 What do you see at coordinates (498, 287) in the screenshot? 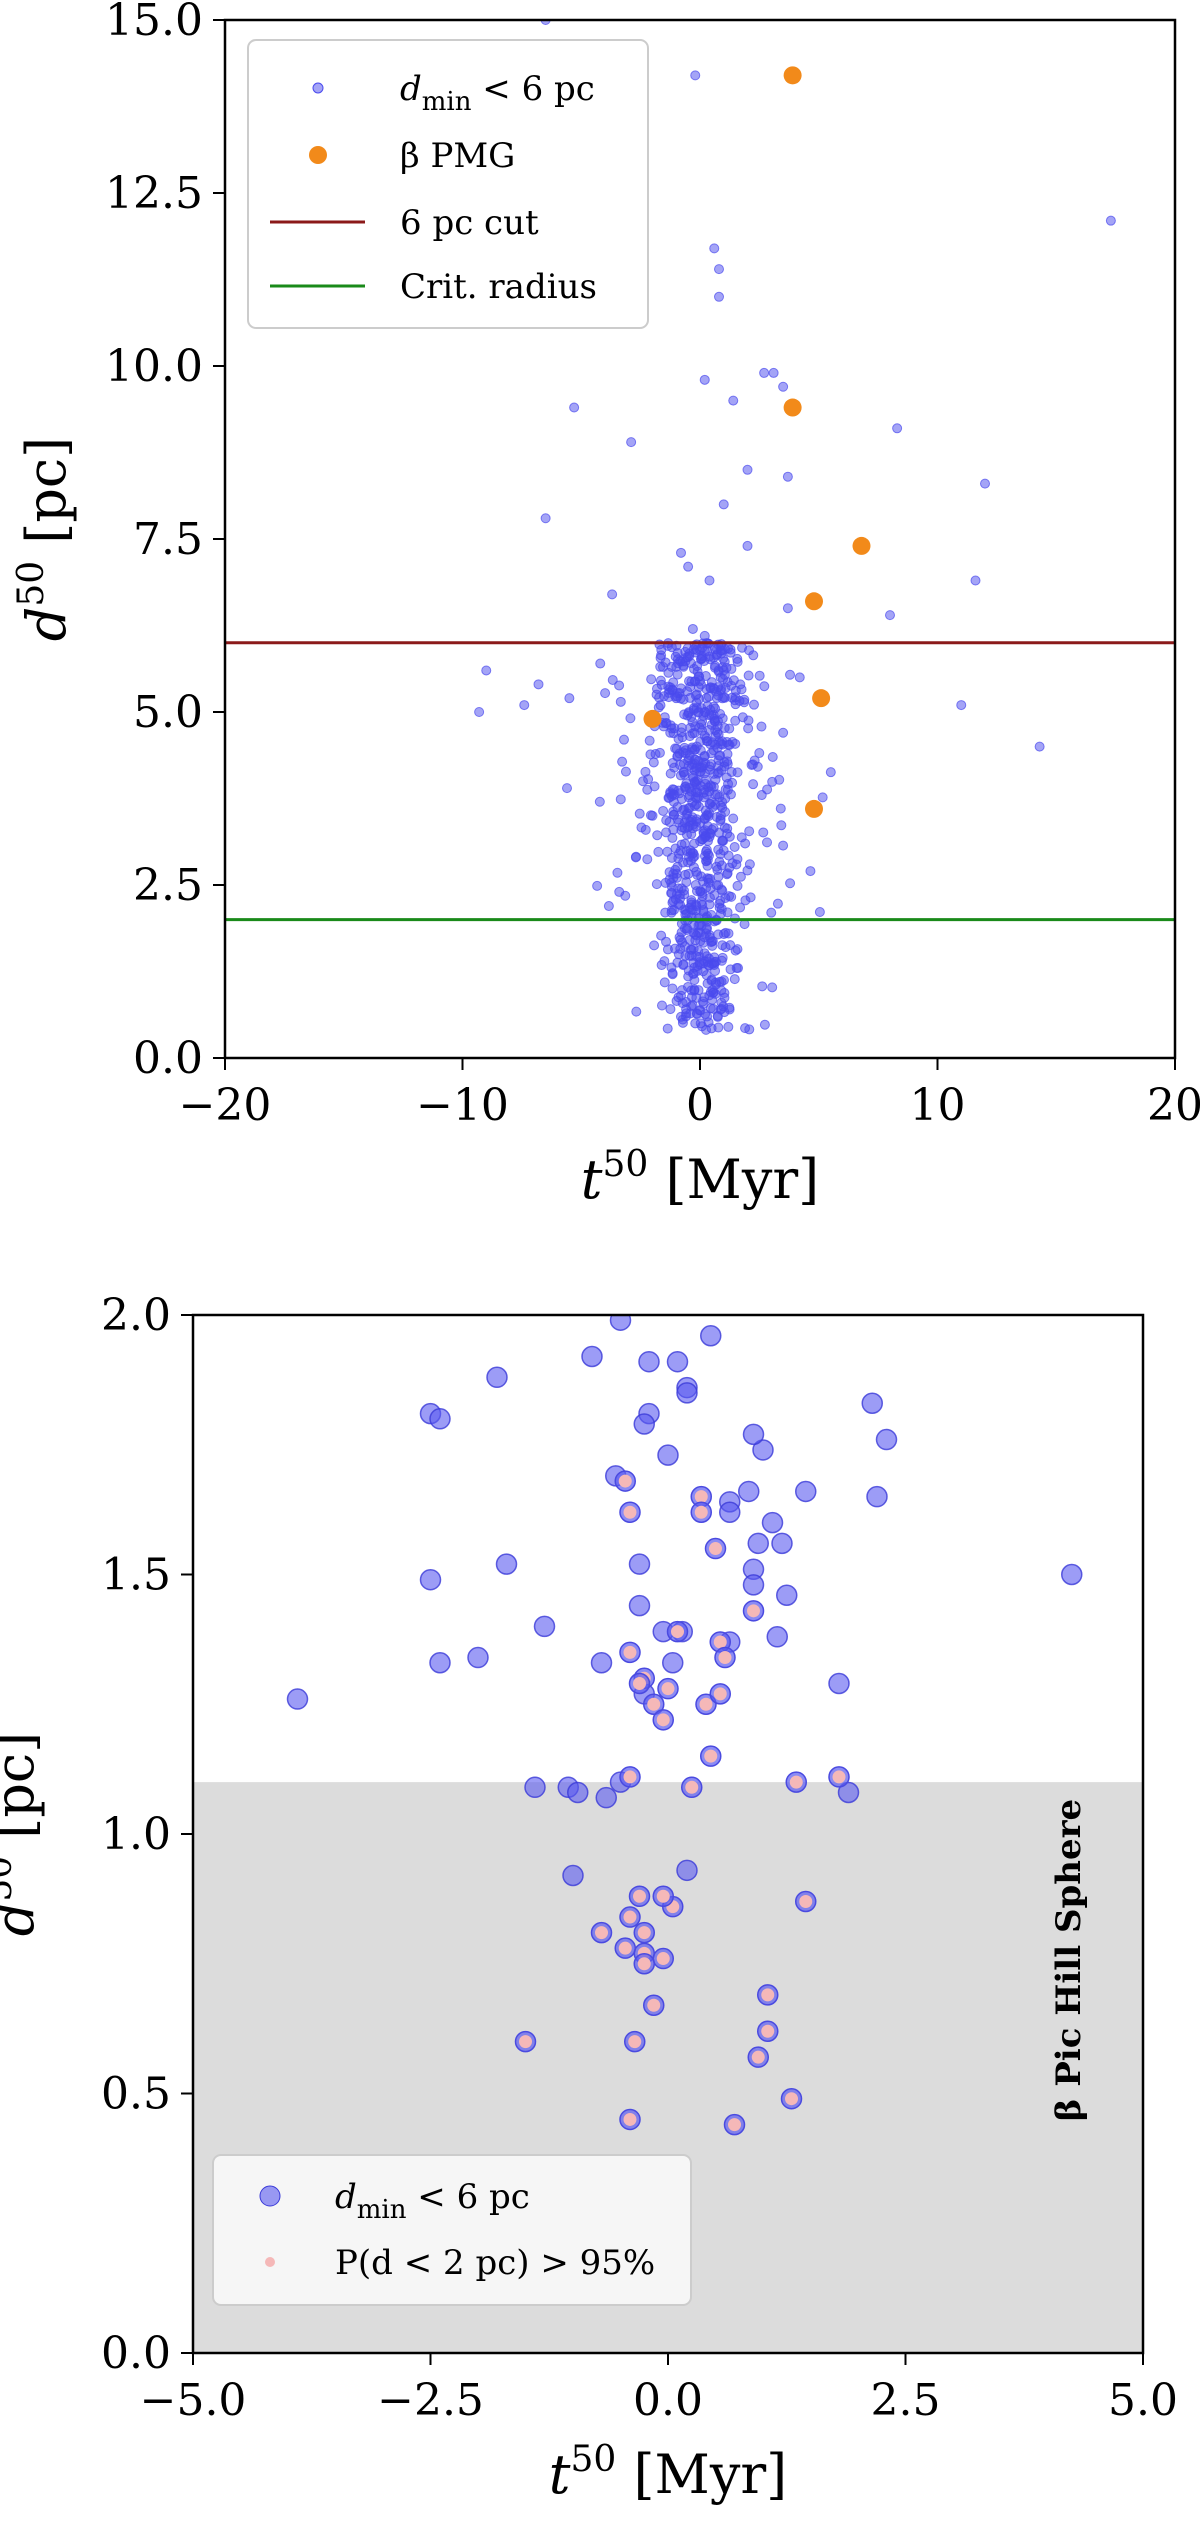
I see `legend-label-line: Crit. radius` at bounding box center [498, 287].